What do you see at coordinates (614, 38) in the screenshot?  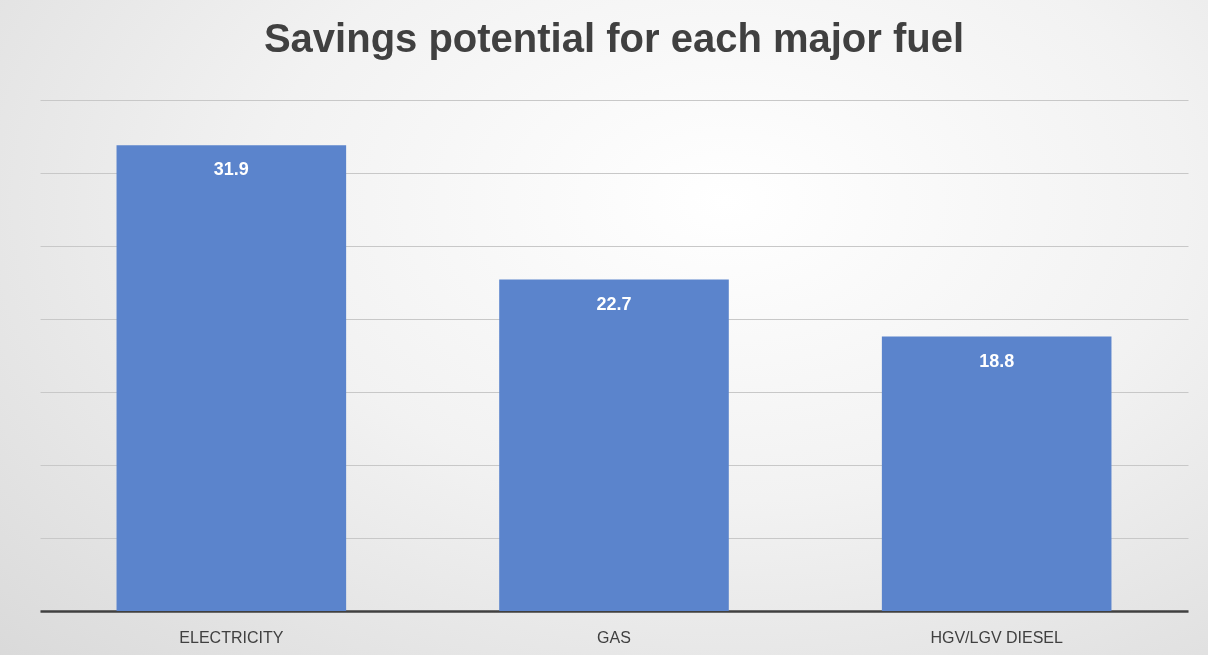 I see `chart-title: Savings potential for each major fuel` at bounding box center [614, 38].